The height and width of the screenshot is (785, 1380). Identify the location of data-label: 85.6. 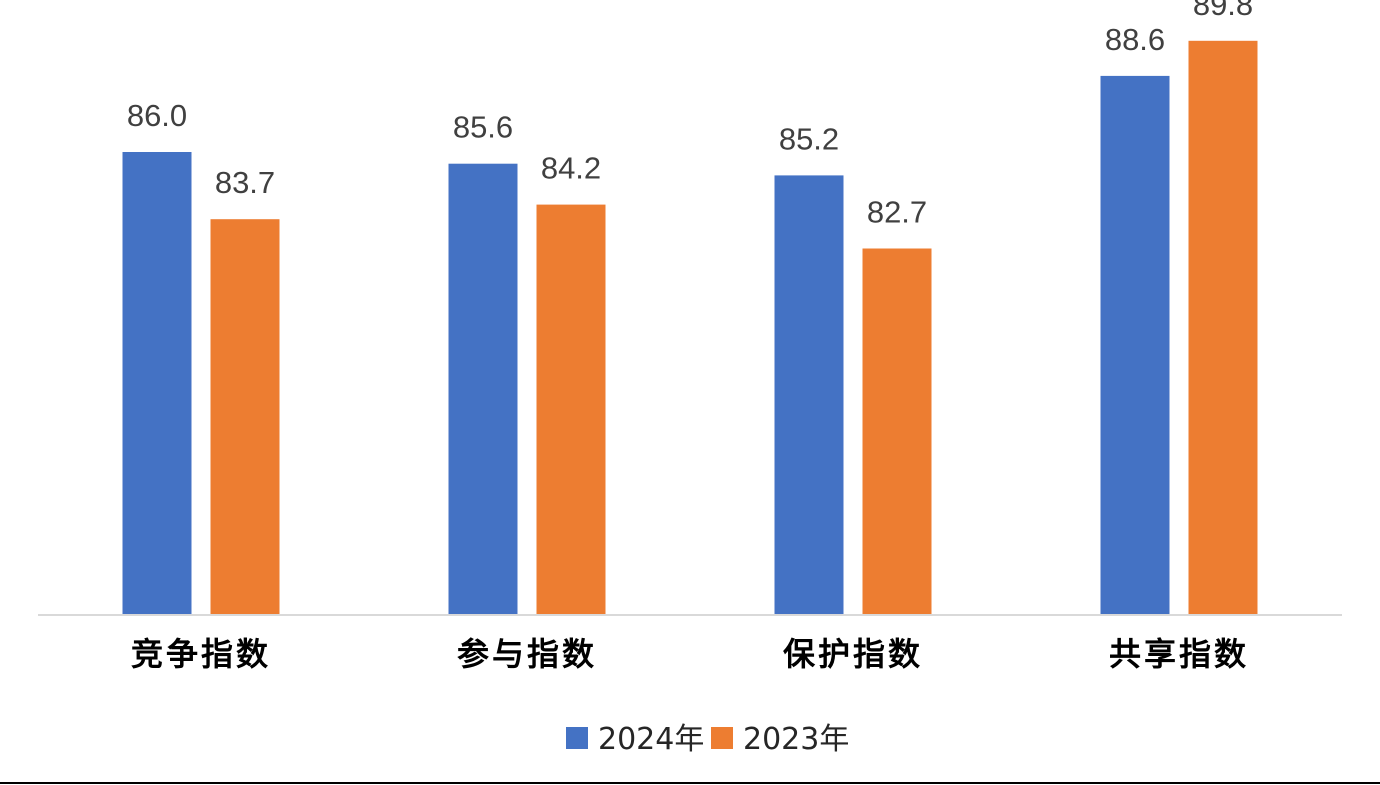
(483, 127).